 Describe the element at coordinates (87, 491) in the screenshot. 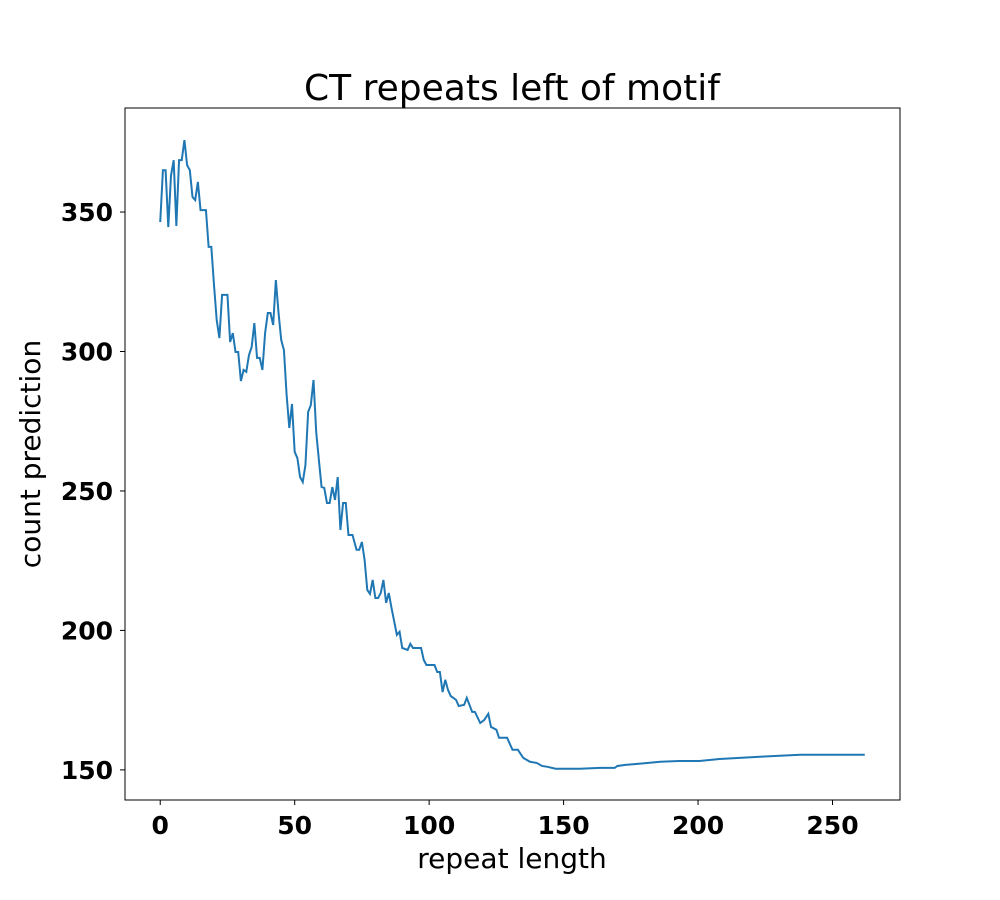

I see `y-tick-label: 250` at that location.